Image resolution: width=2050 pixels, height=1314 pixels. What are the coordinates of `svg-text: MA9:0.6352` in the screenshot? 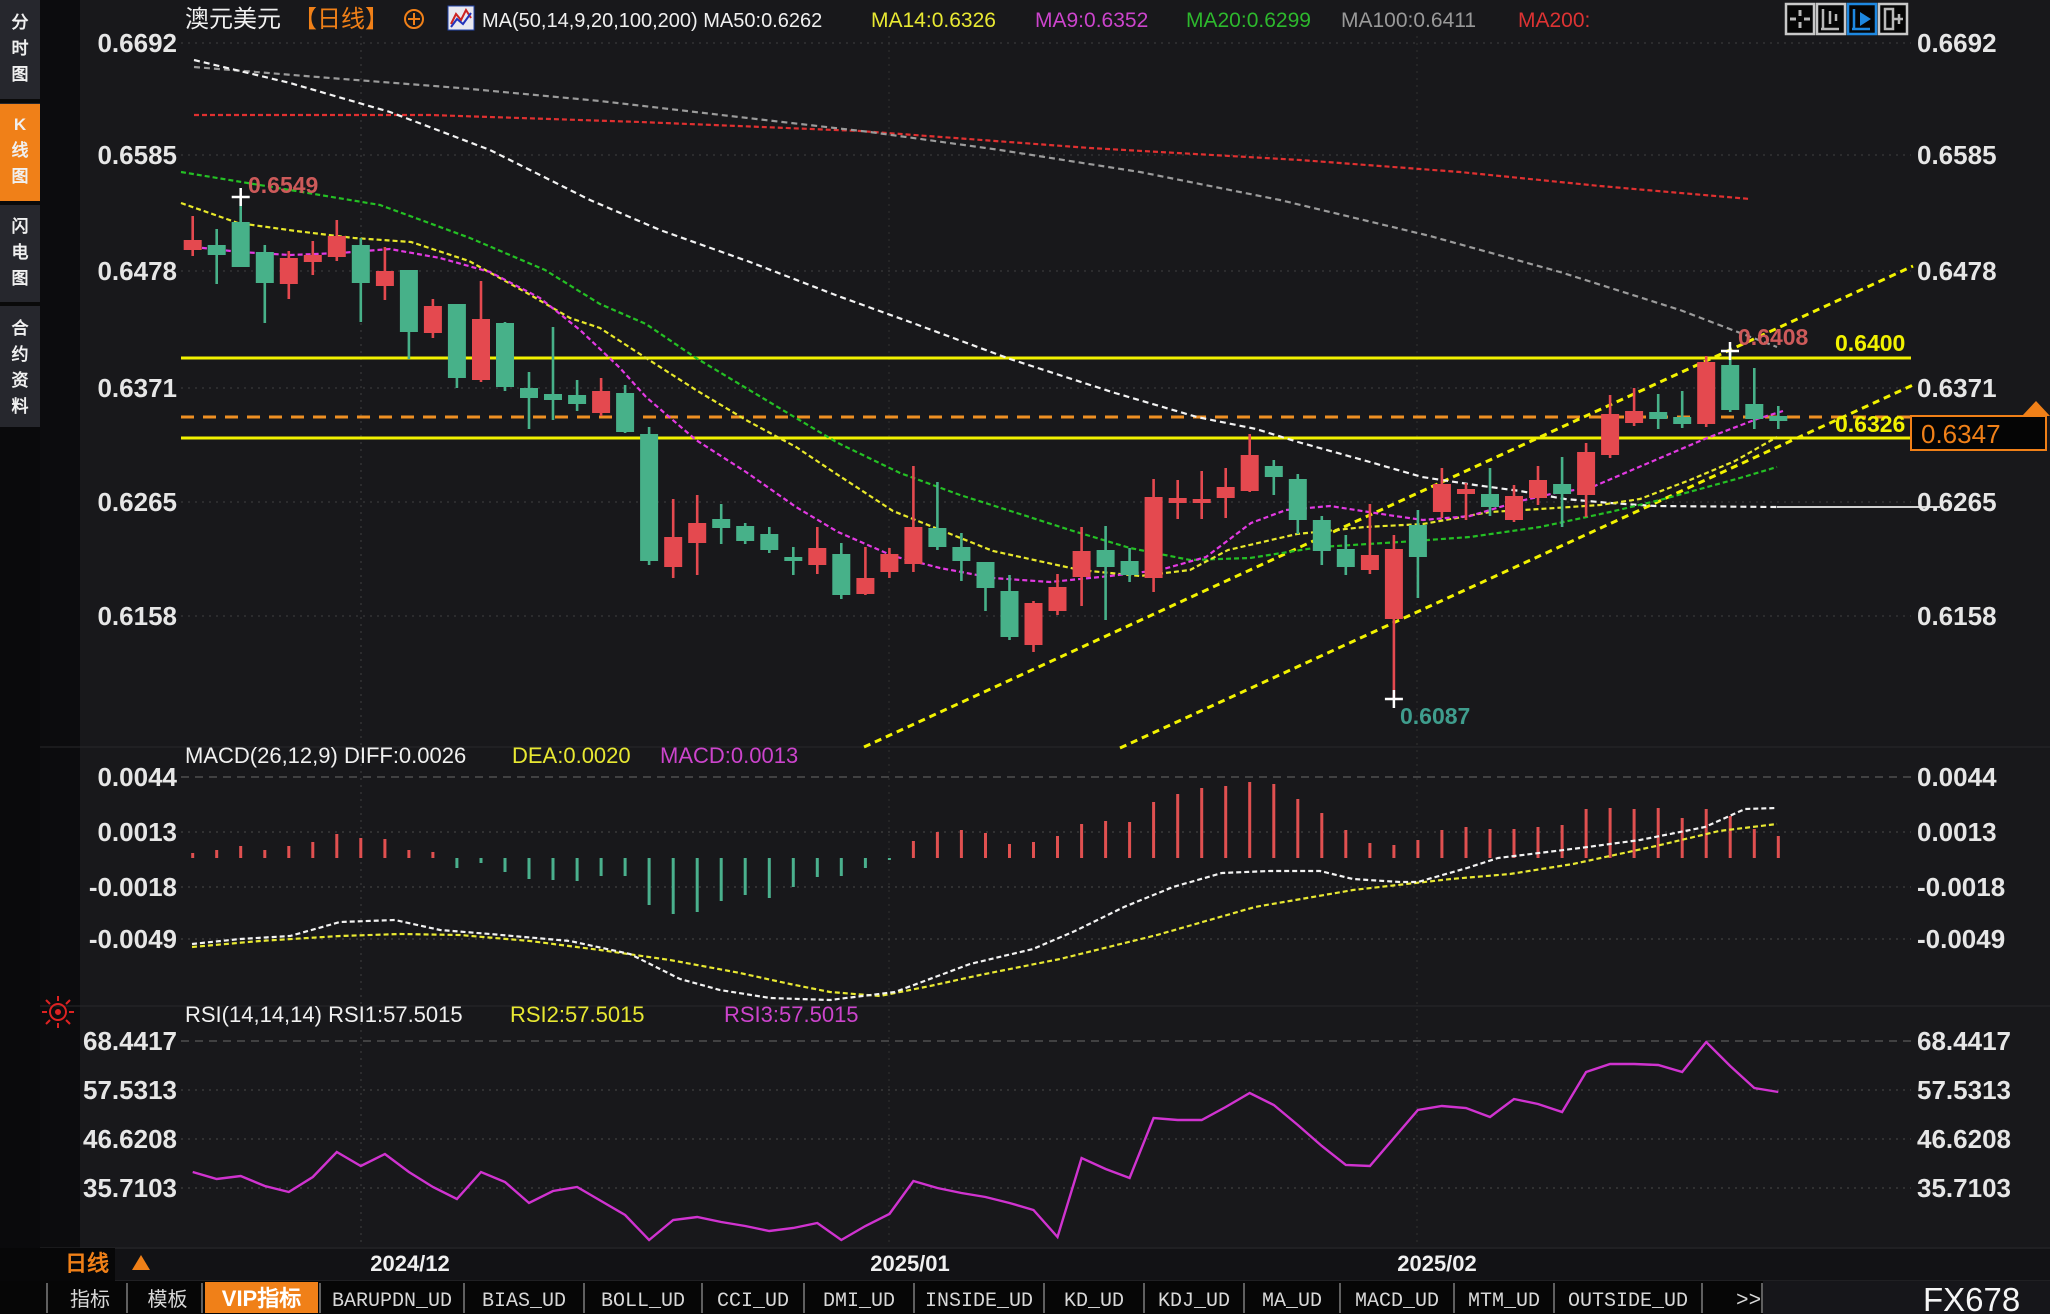 It's located at (1091, 20).